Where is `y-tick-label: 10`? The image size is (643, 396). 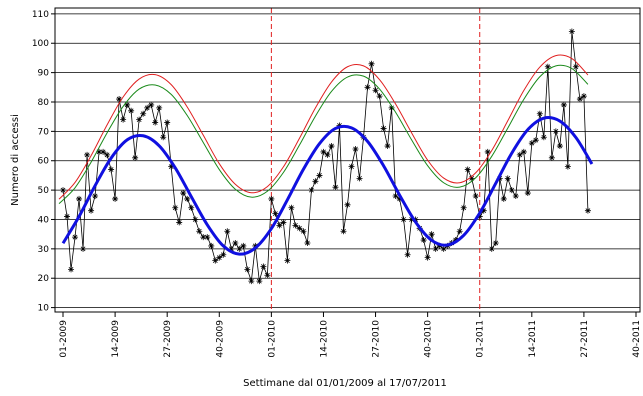
y-tick-label: 10 is located at coordinates (44, 309).